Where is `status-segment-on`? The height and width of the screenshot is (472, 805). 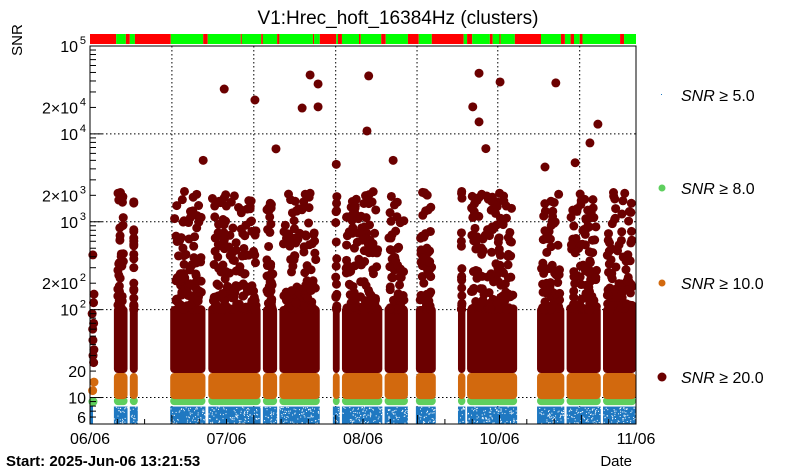
status-segment-on is located at coordinates (465, 39).